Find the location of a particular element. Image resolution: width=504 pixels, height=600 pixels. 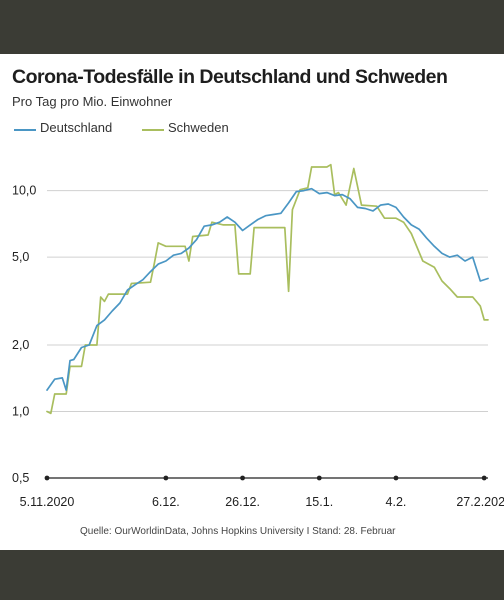

x-tick-label: 6.12. is located at coordinates (166, 502).